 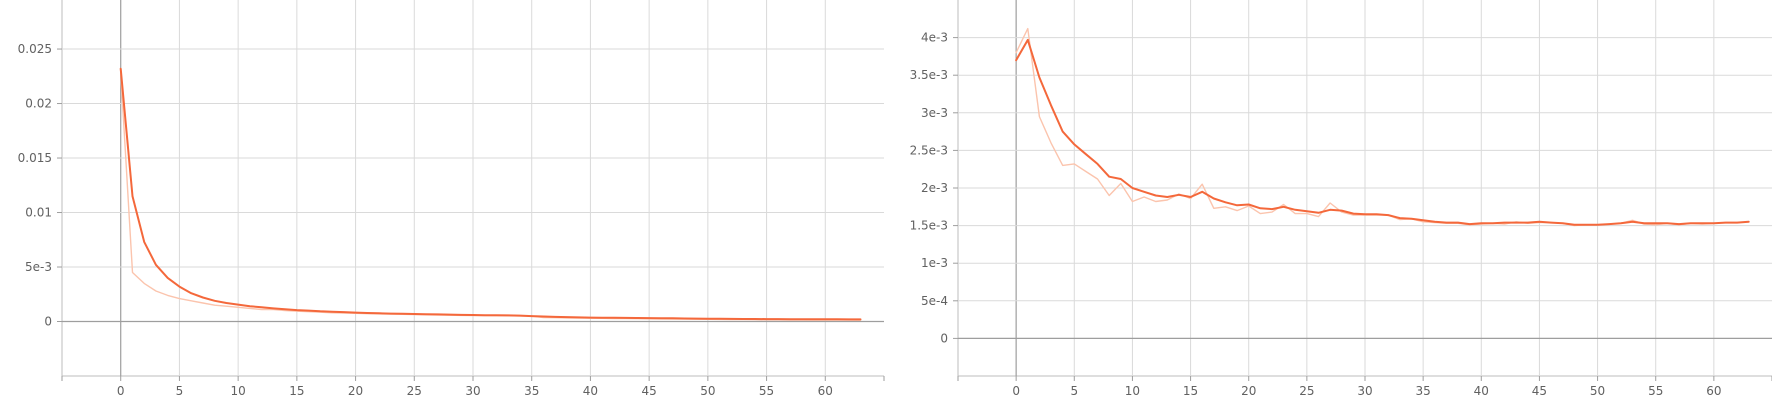 I want to click on y-tick-label: 1e-3, so click(x=934, y=263).